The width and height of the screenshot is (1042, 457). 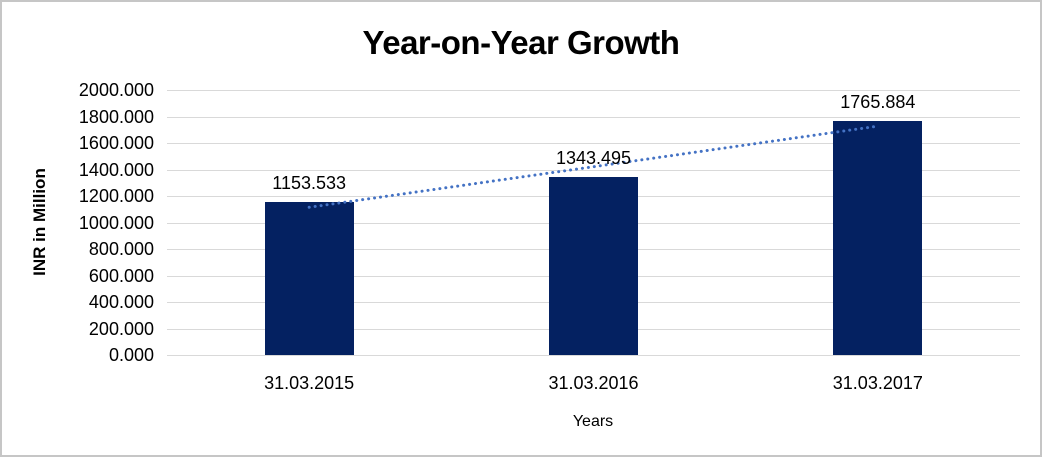 I want to click on y-tick-label: 0.000, so click(x=131, y=355).